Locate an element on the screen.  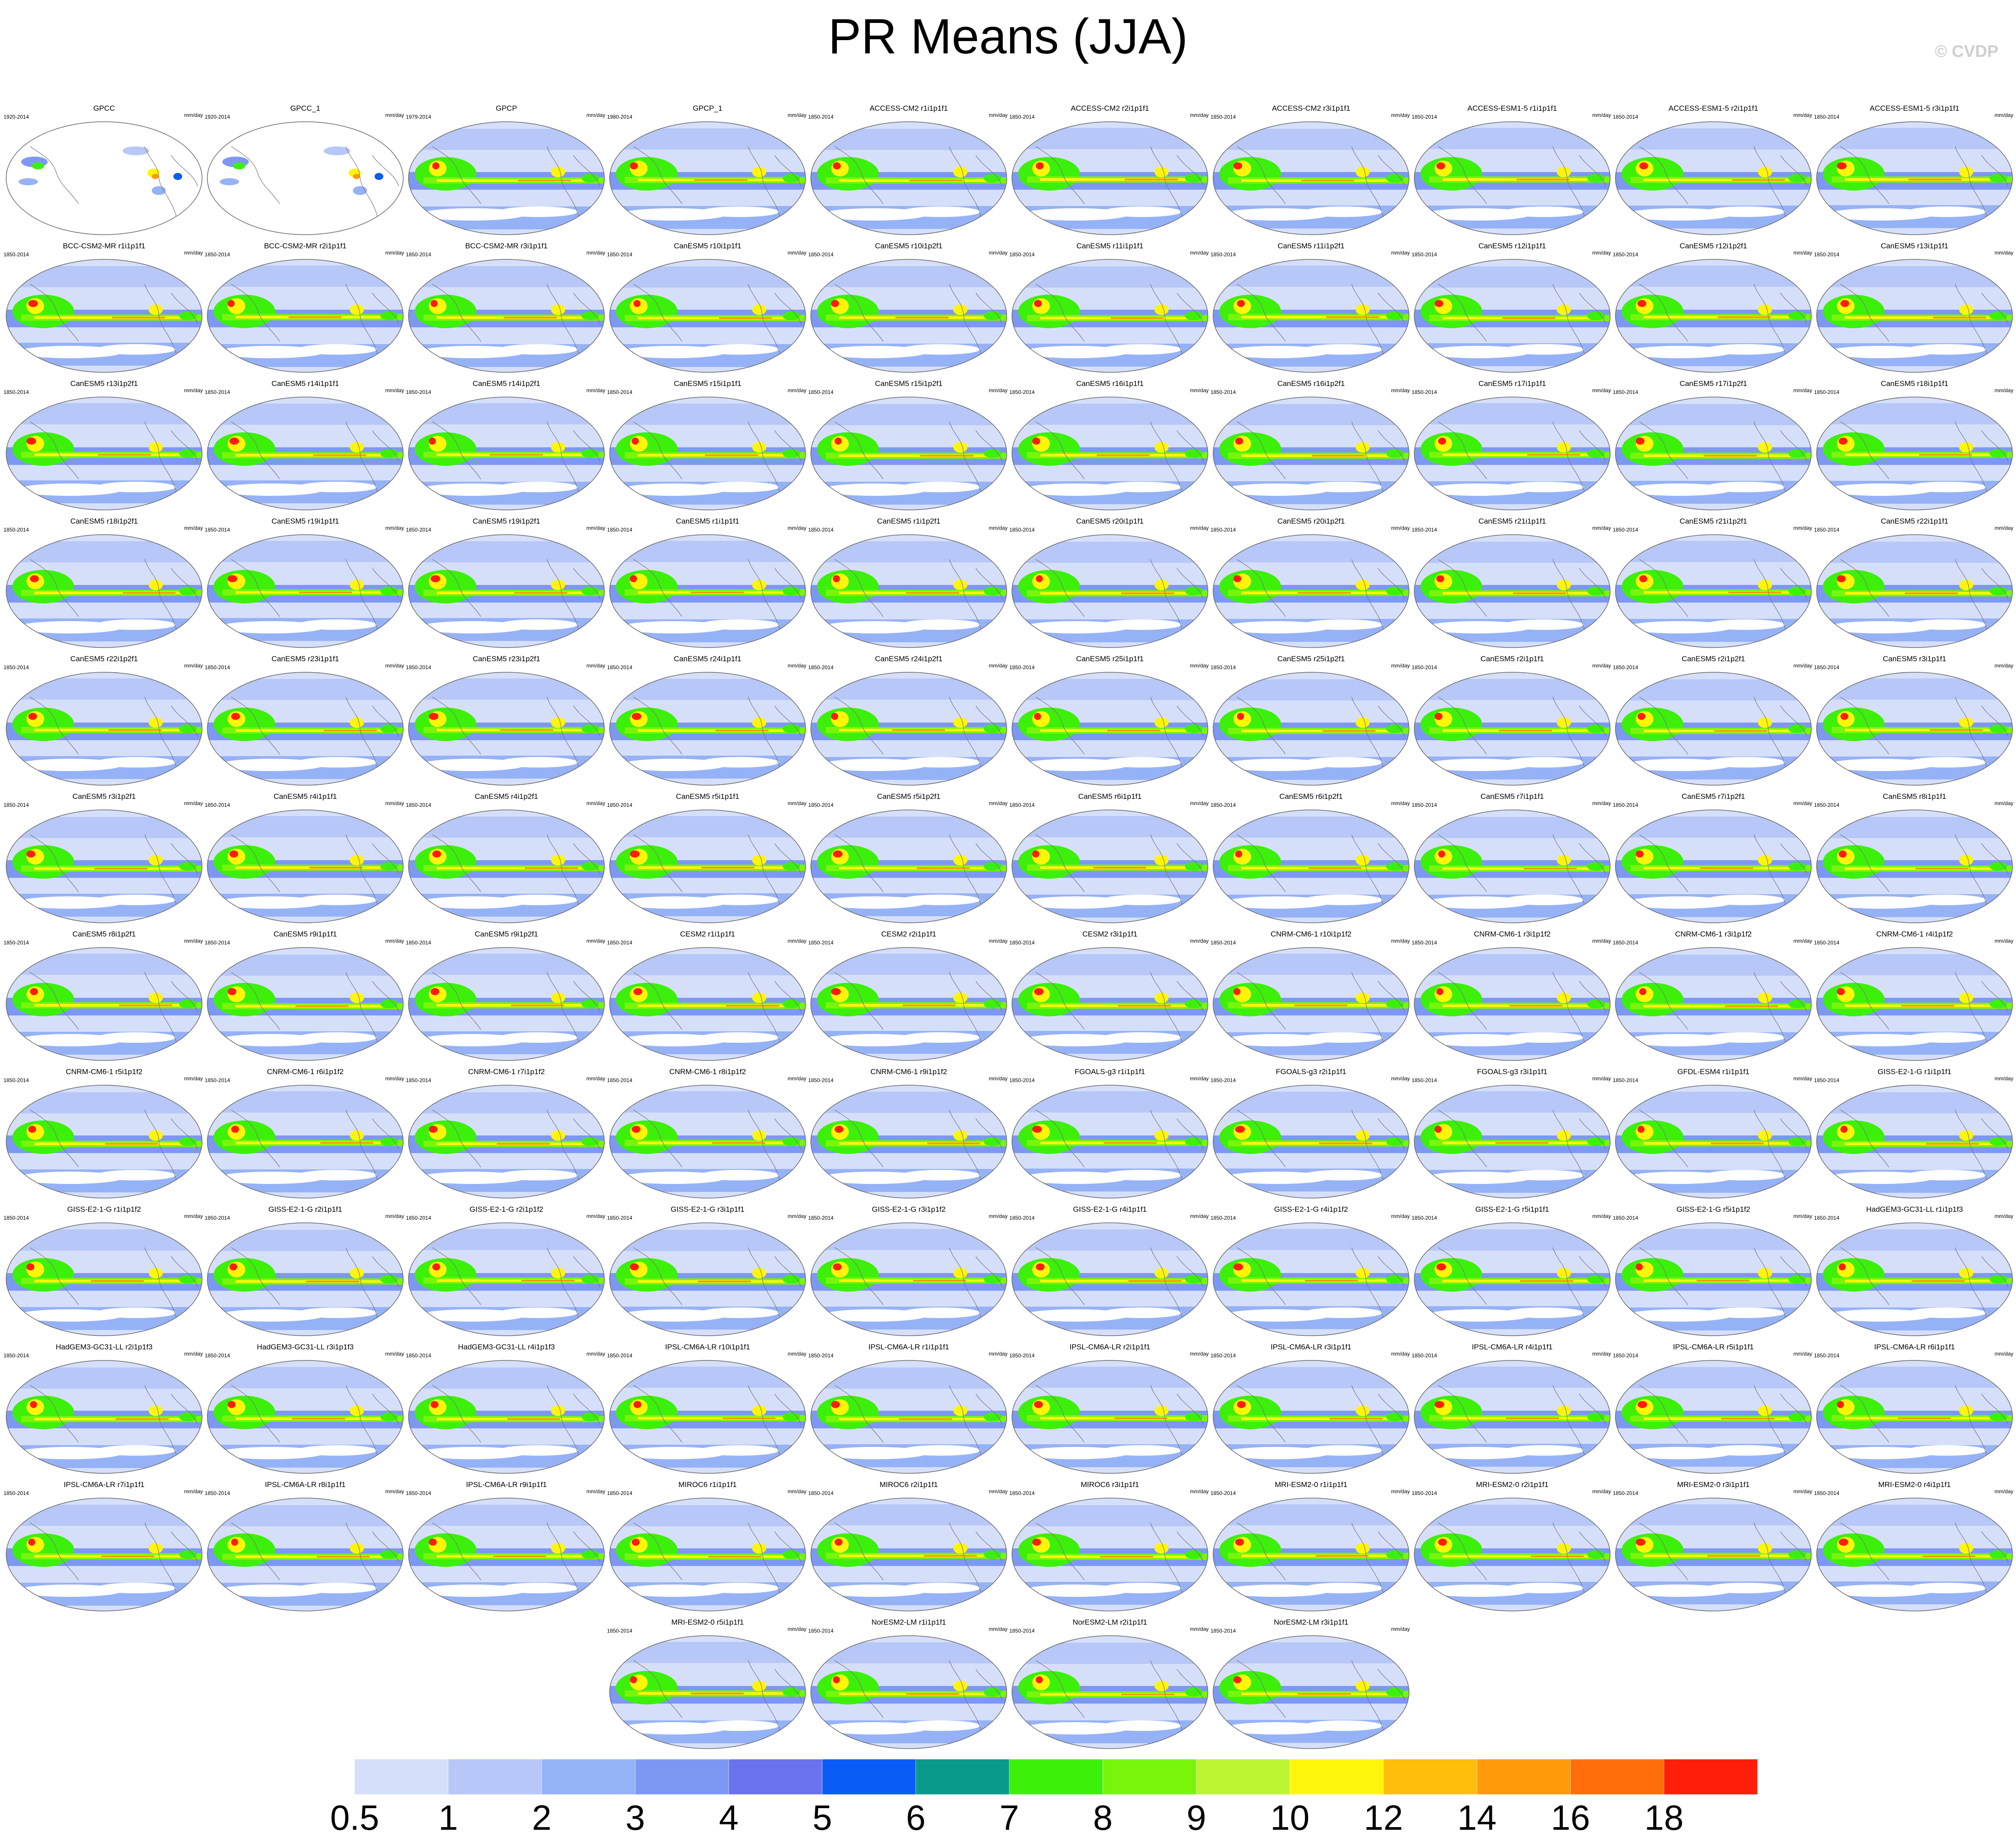
map-panel: CanESM5 r9i1p2f1 1850-2014 mm/day is located at coordinates (507, 997).